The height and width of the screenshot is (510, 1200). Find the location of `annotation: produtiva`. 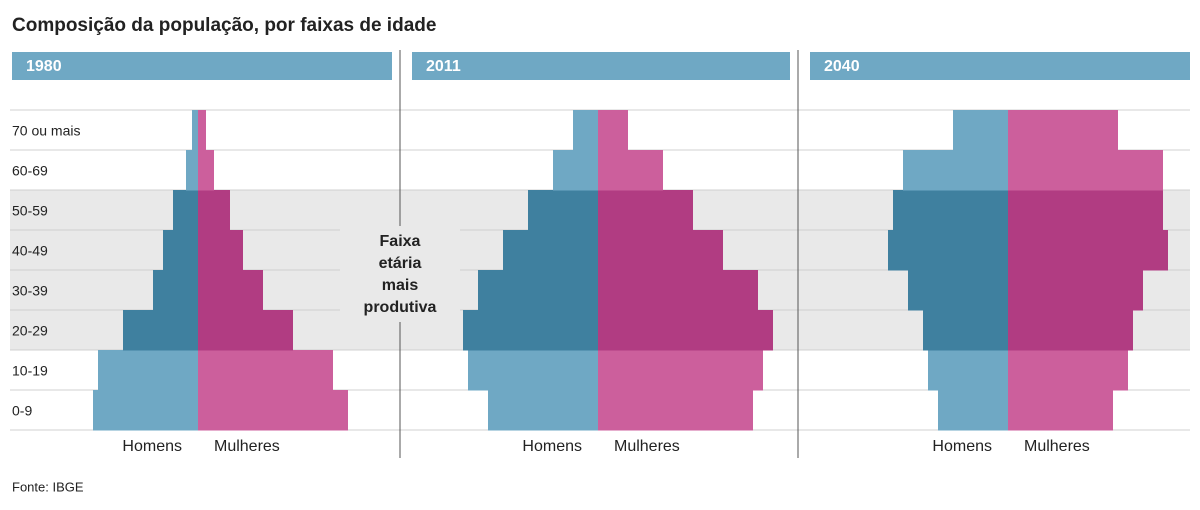

annotation: produtiva is located at coordinates (400, 307).